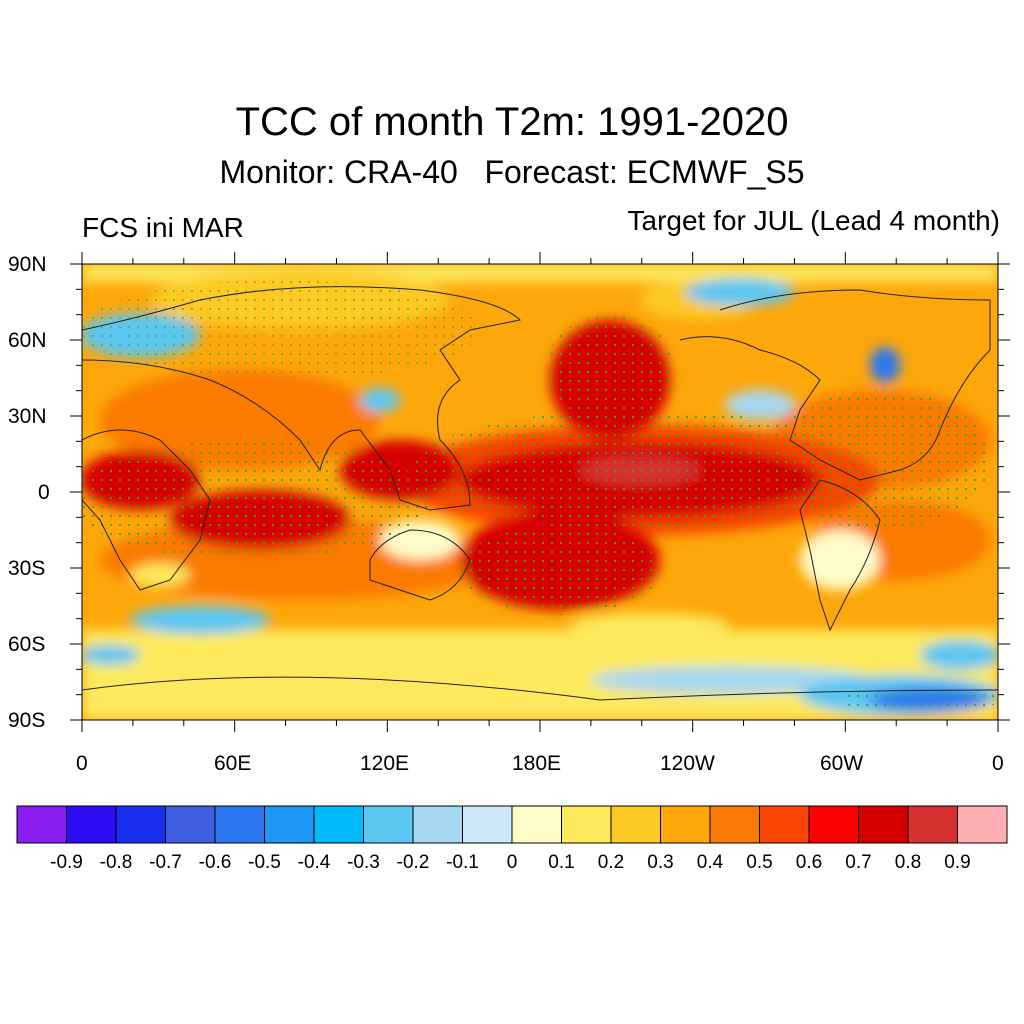 The width and height of the screenshot is (1024, 1024). What do you see at coordinates (840, 555) in the screenshot?
I see `south-america-coast` at bounding box center [840, 555].